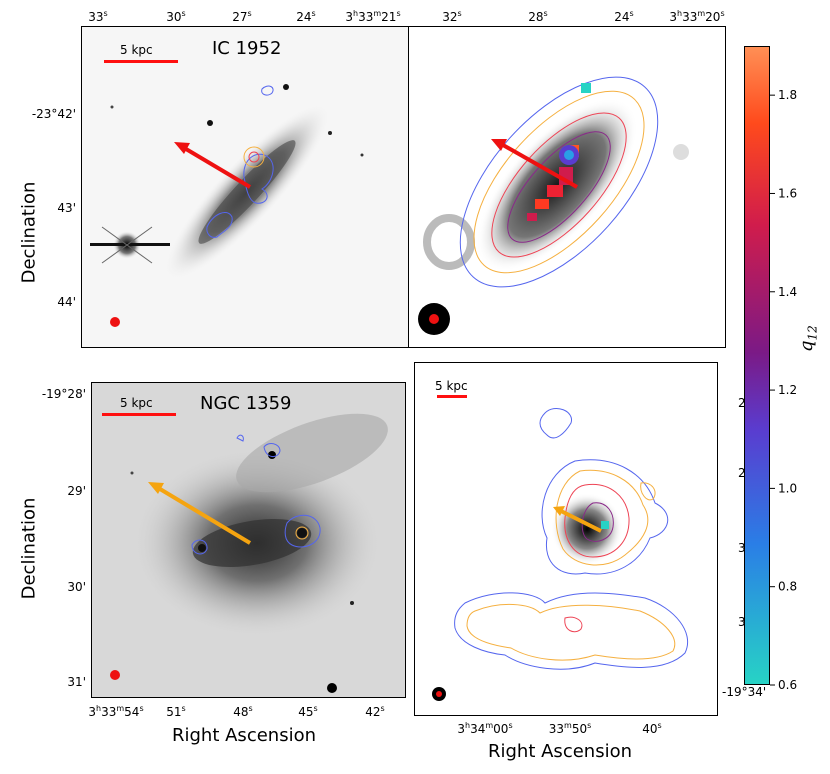  Describe the element at coordinates (244, 735) in the screenshot. I see `x-axis-label-left: Right Ascension` at that location.